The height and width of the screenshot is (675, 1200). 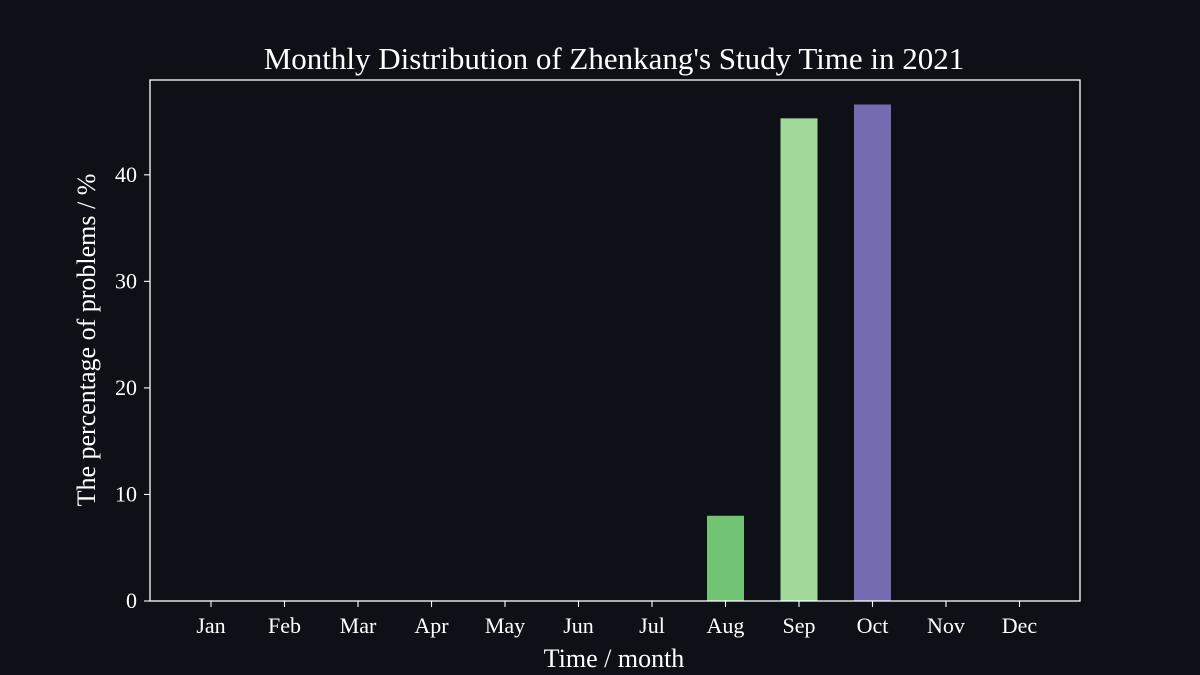 What do you see at coordinates (616, 619) in the screenshot?
I see `x-axis-ticks: Jan Feb Mar Apr May Jun Jul Aug Sep Oct Nov Dec` at bounding box center [616, 619].